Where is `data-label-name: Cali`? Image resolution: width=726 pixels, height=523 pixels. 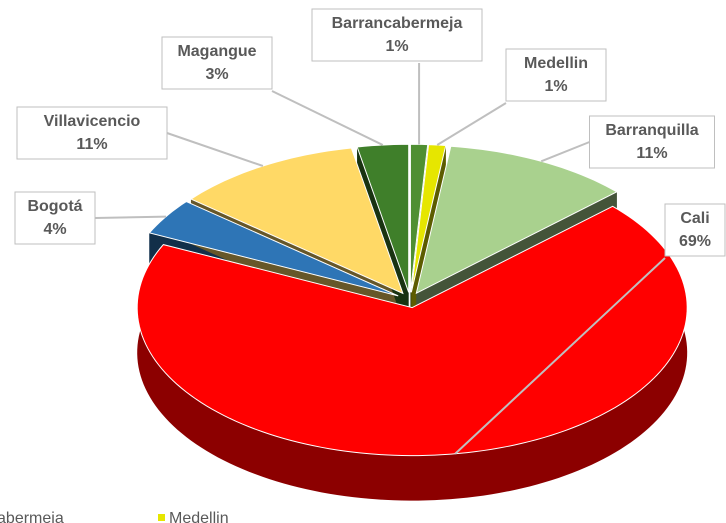 data-label-name: Cali is located at coordinates (694, 218).